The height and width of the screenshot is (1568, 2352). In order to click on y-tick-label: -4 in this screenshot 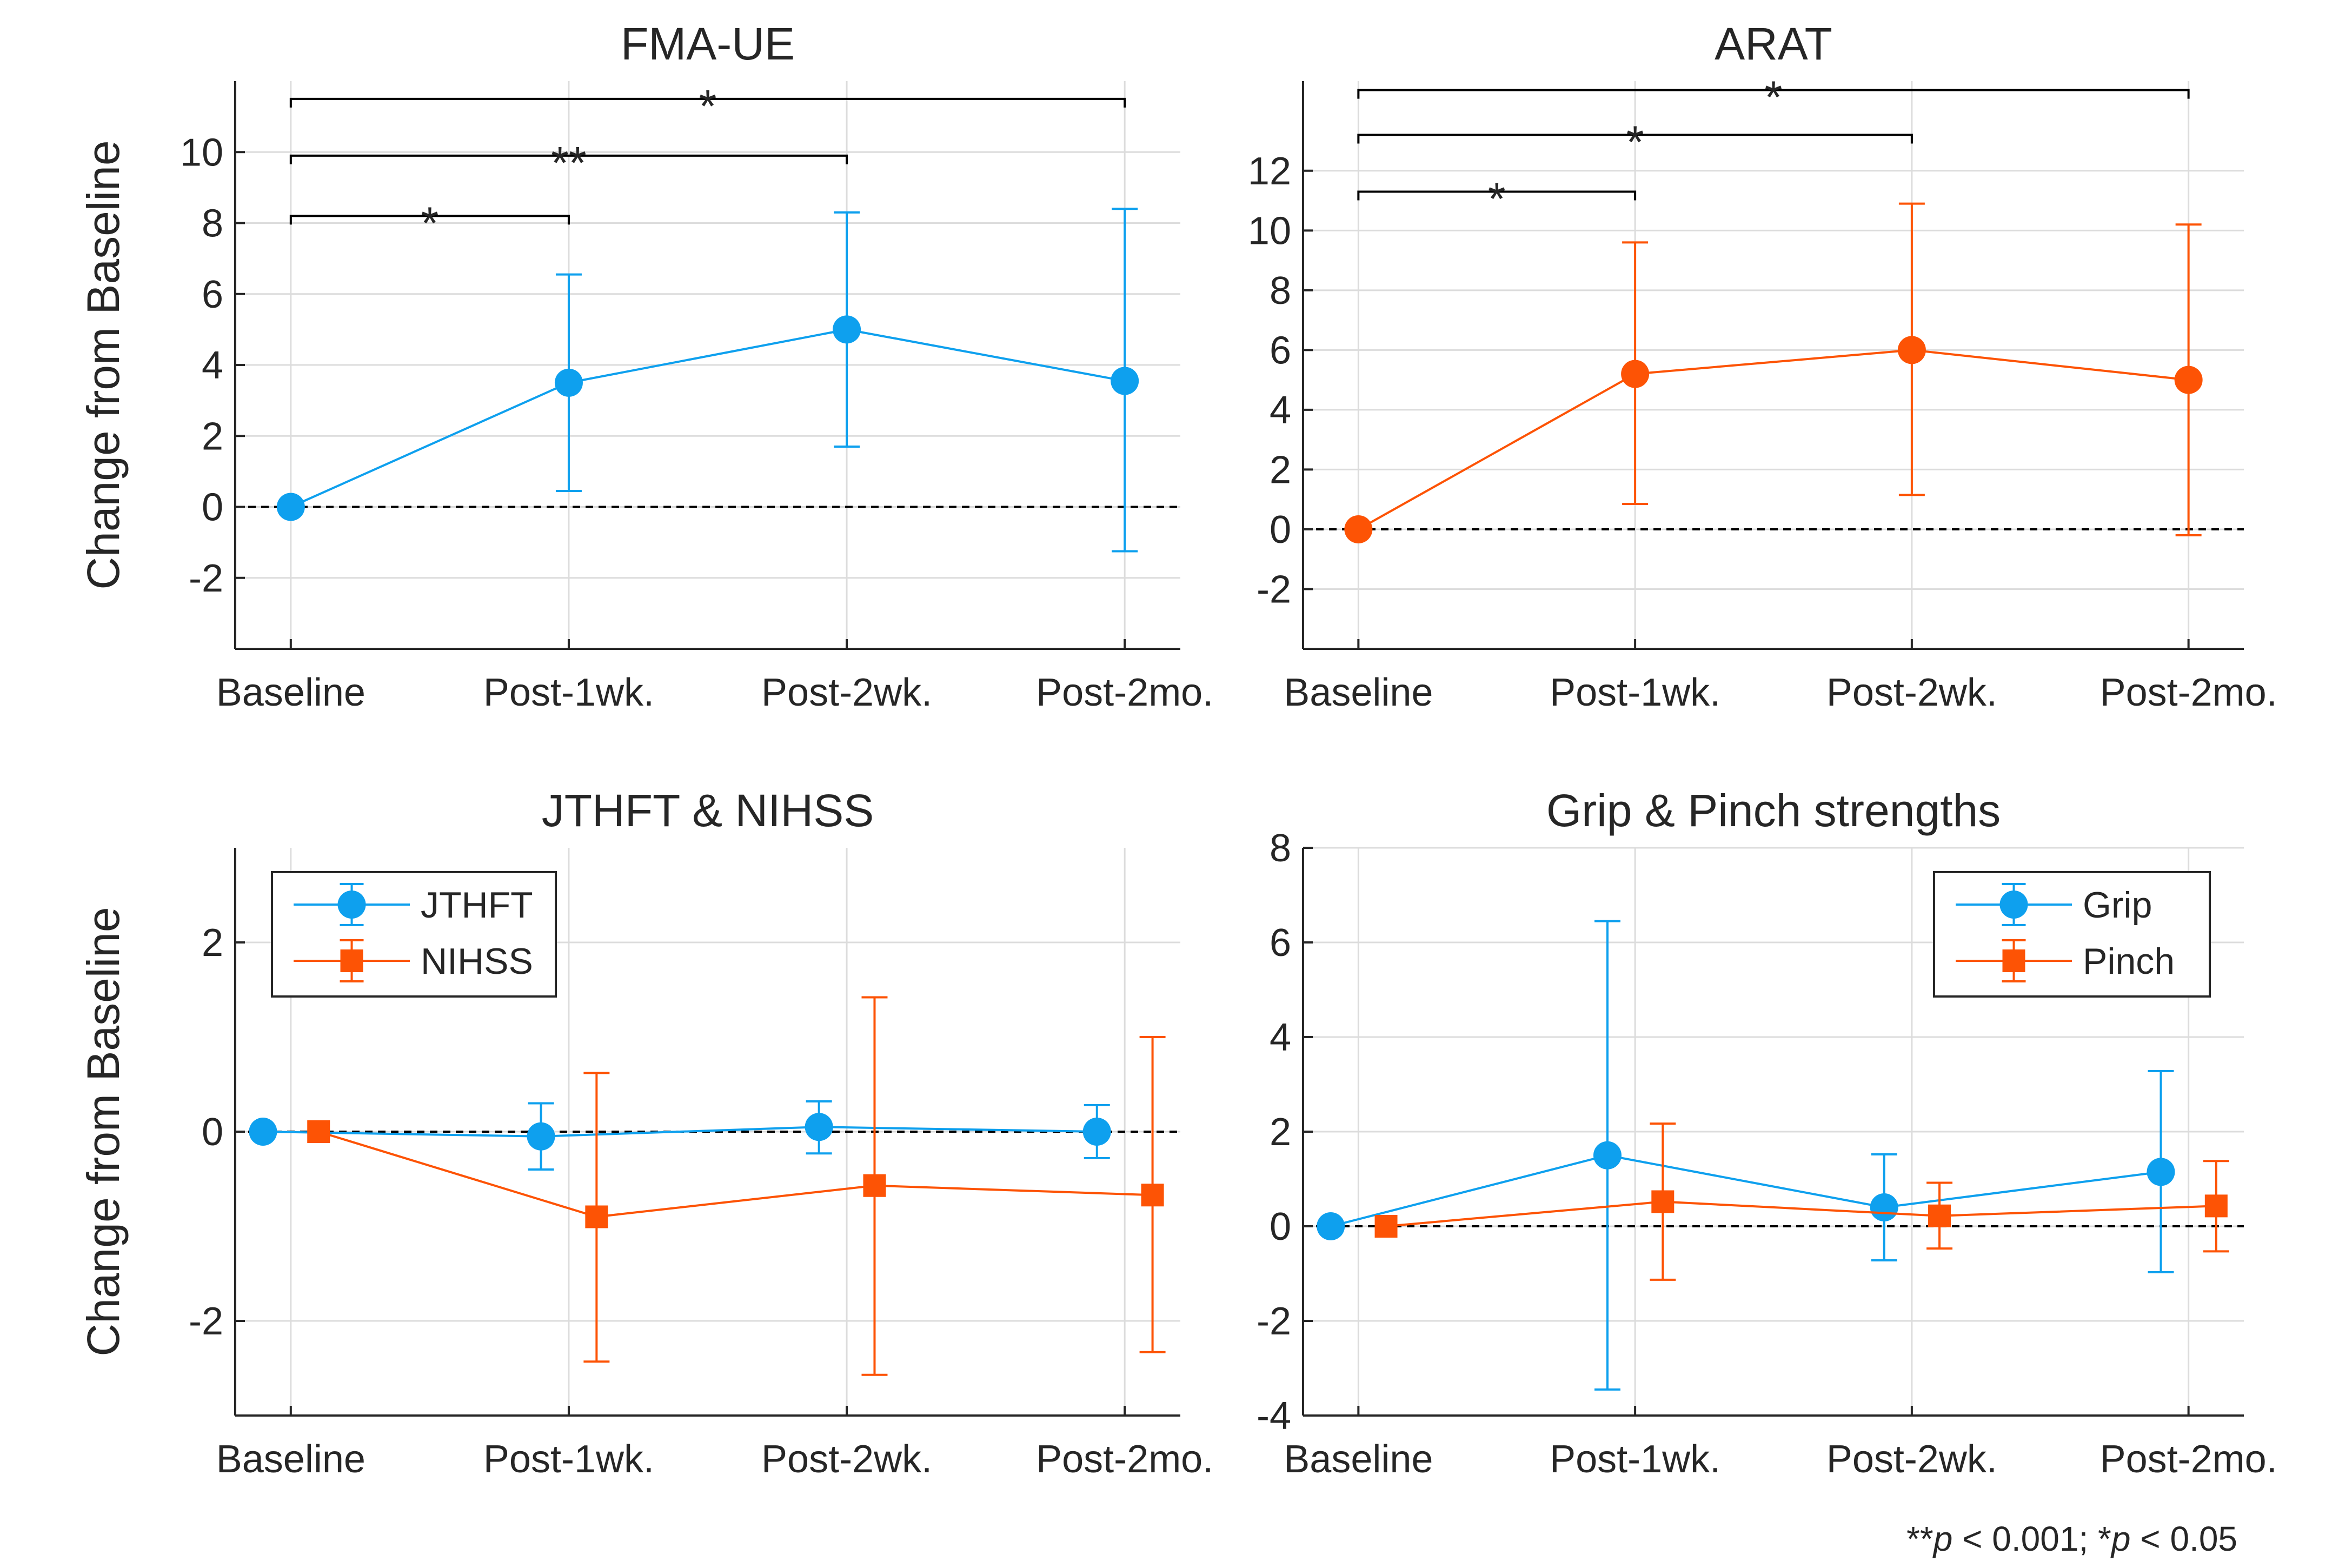, I will do `click(1274, 1416)`.